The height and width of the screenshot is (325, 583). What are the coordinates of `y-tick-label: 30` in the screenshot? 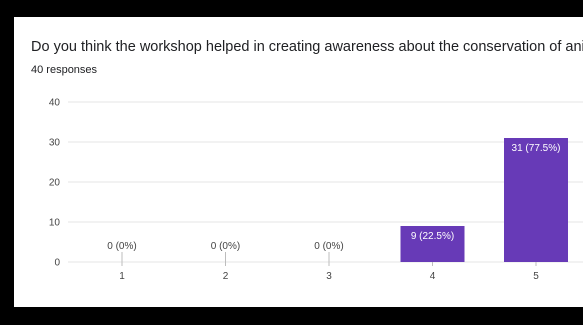 It's located at (55, 143).